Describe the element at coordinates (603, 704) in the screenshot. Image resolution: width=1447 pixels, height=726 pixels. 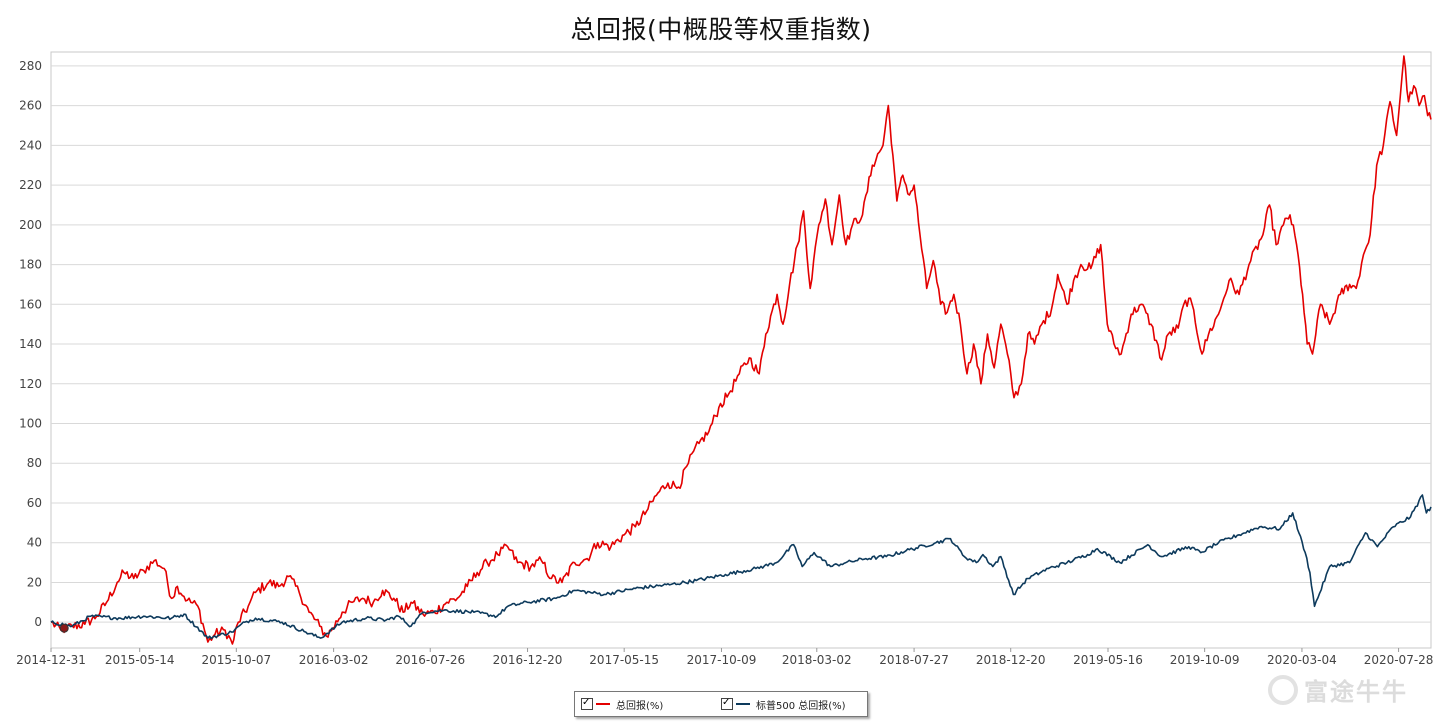
I see `legend-swatch-red` at that location.